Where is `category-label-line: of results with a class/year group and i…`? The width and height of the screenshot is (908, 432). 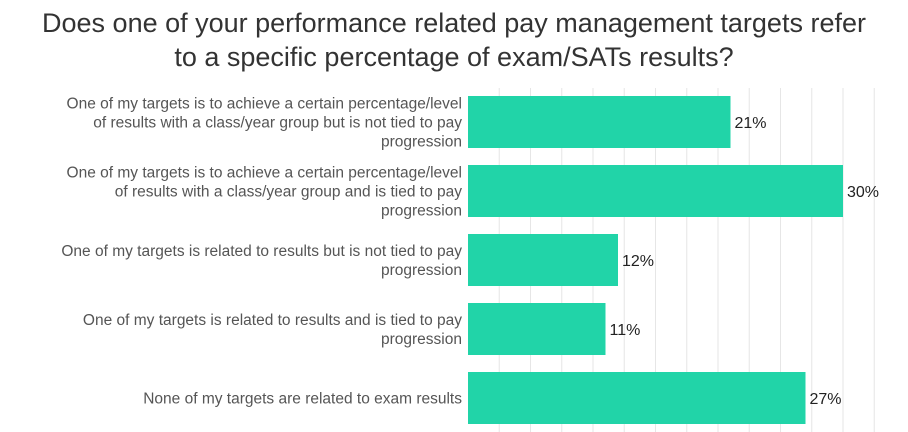 category-label-line: of results with a class/year group and i… is located at coordinates (288, 192).